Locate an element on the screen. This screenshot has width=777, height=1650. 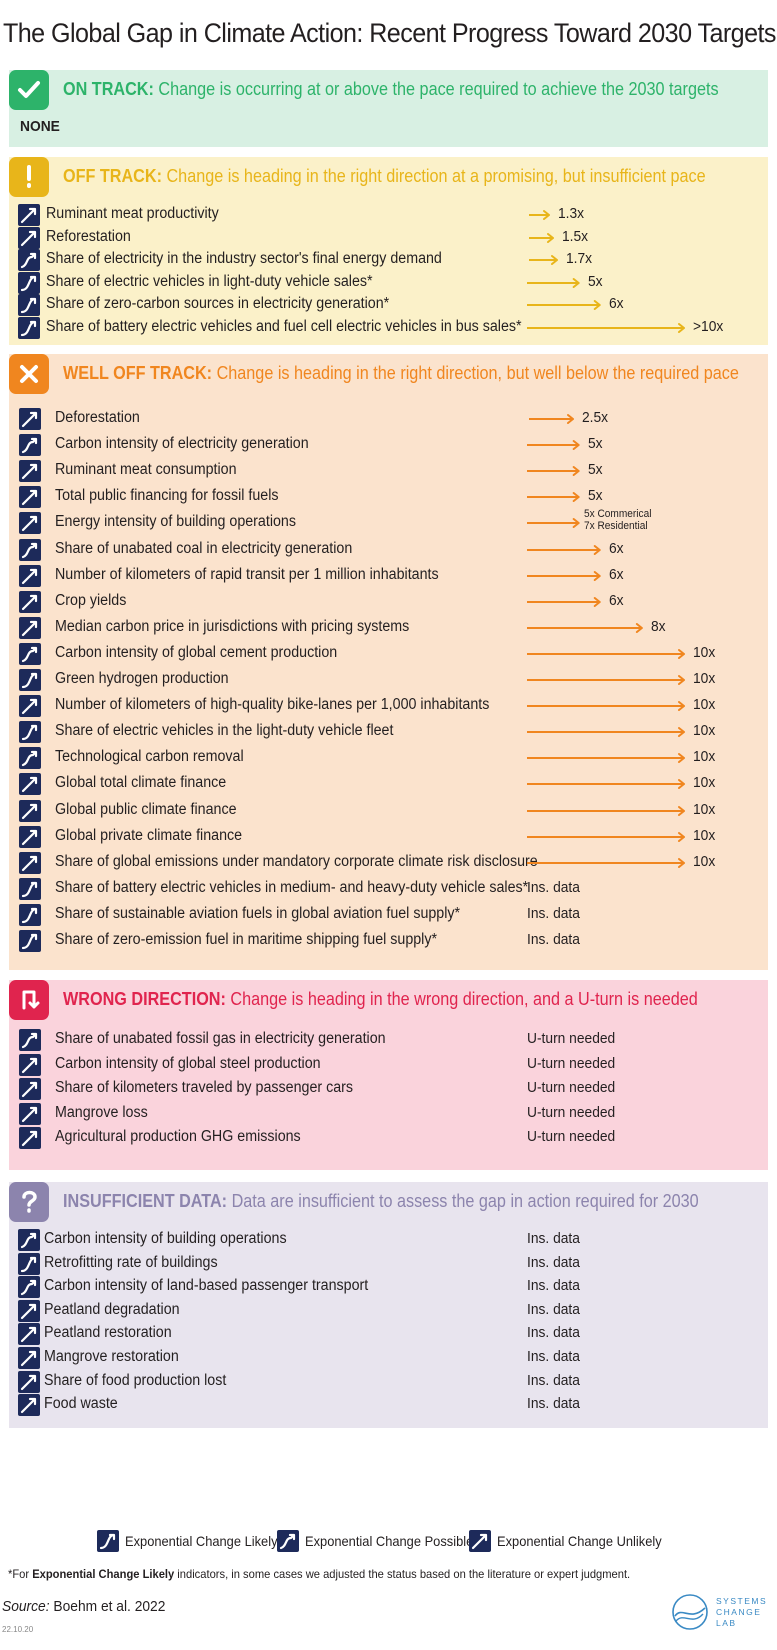
gap-value: 6x is located at coordinates (616, 303).